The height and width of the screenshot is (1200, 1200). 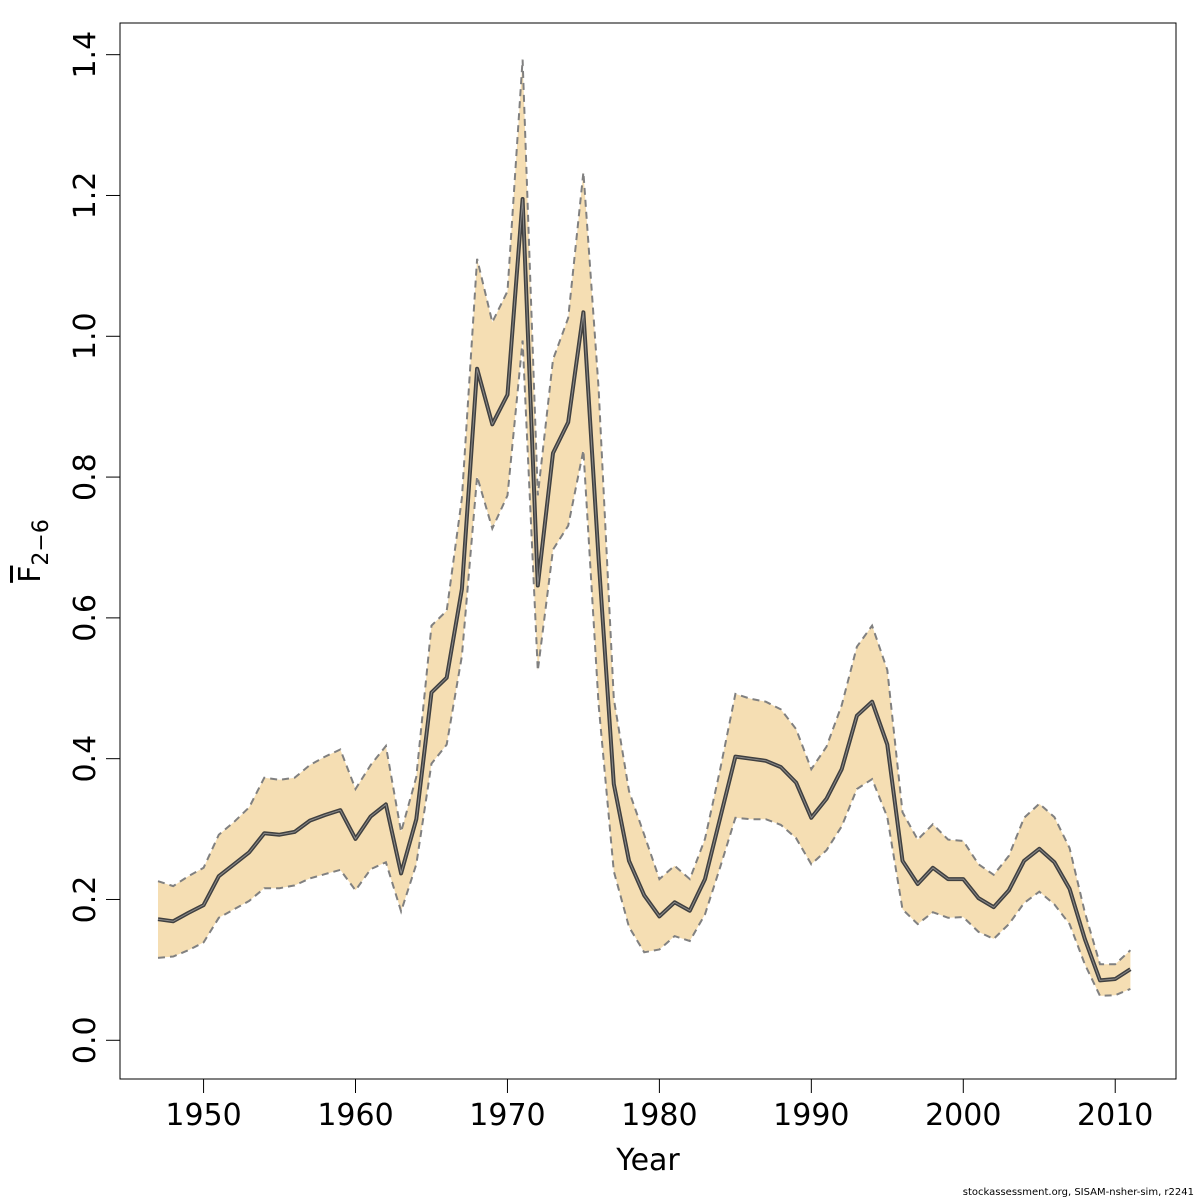 I want to click on x-tick-label: 1960, so click(x=355, y=1115).